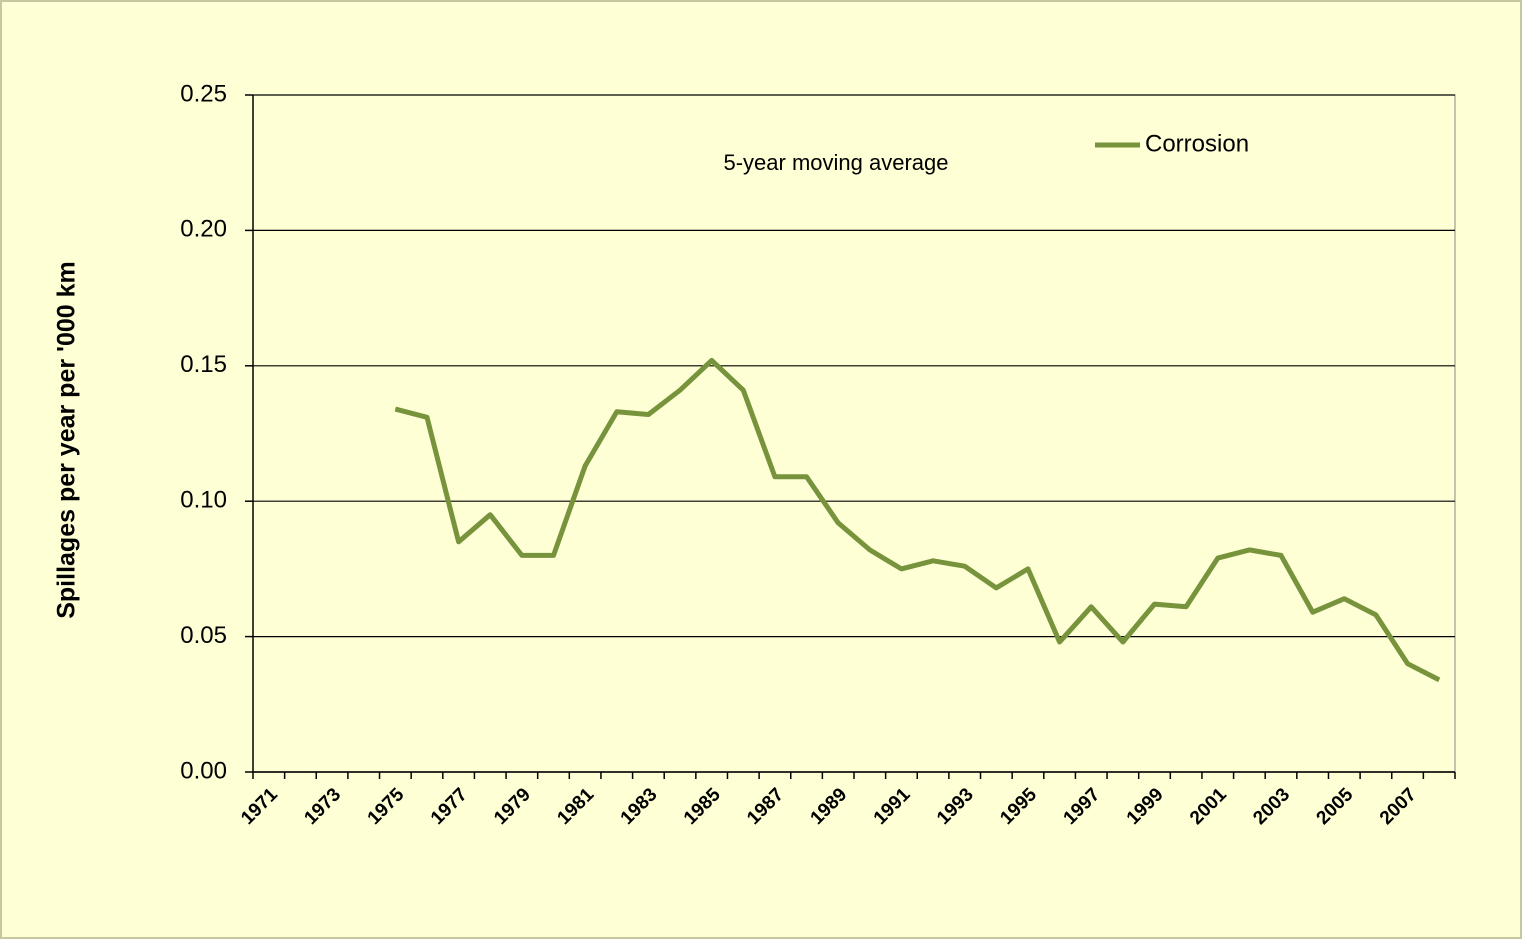 Image resolution: width=1522 pixels, height=939 pixels. What do you see at coordinates (1197, 143) in the screenshot?
I see `legend-label: Corrosion` at bounding box center [1197, 143].